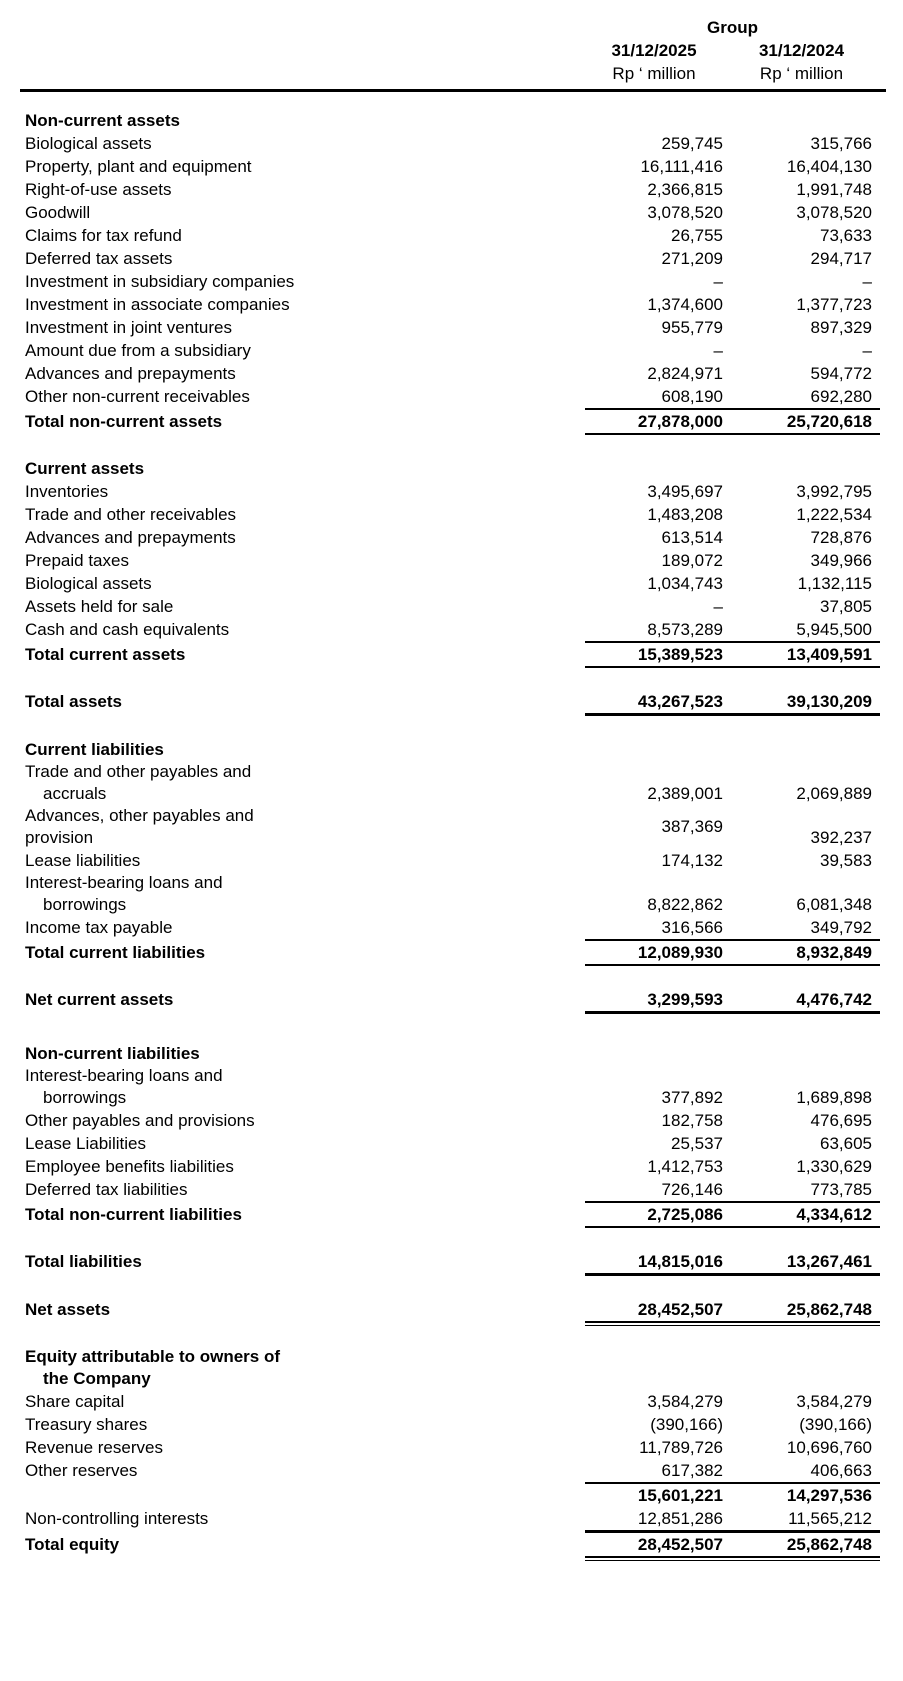 Image resolution: width=903 pixels, height=1681 pixels. I want to click on value-2025: 613,514, so click(692, 537).